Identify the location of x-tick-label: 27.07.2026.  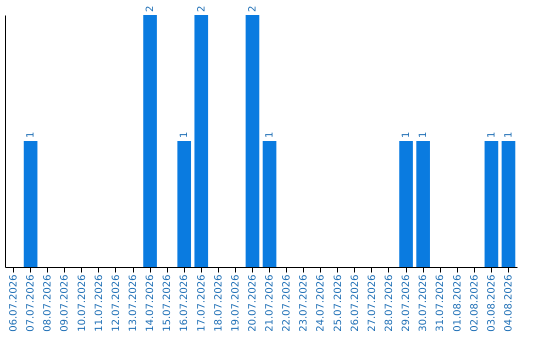
(372, 303).